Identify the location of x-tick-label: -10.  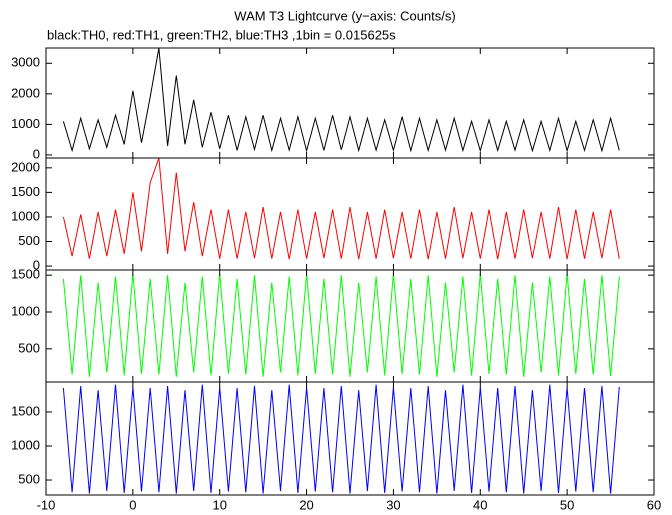
(46, 504).